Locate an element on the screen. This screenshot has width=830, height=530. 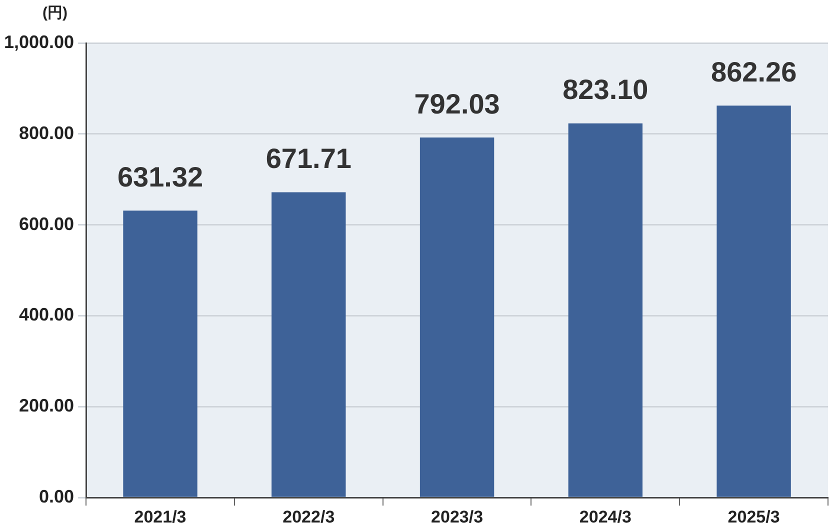
y-tick-label: 1,000.00 is located at coordinates (39, 42).